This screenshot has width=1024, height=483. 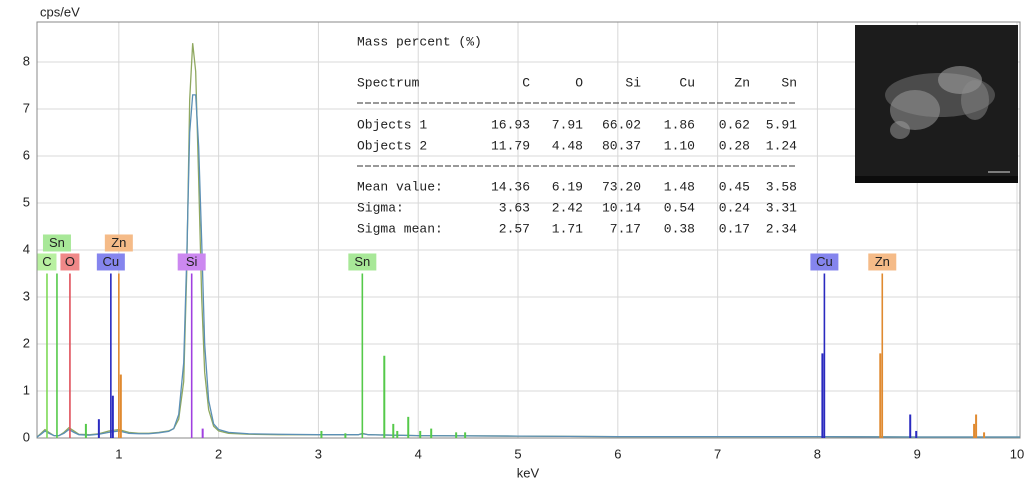 I want to click on table-cell: Sigma mean:, so click(x=400, y=228).